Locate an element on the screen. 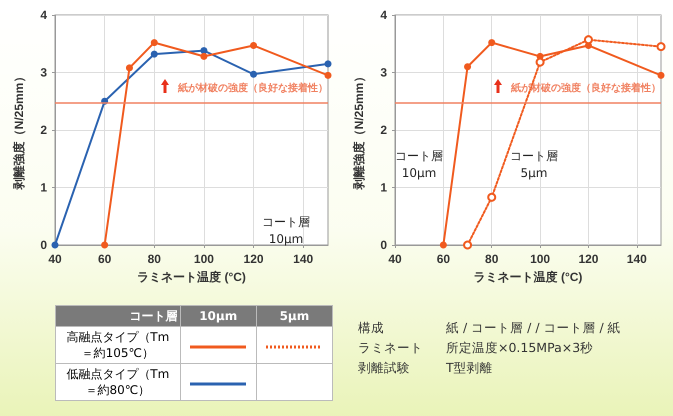 The image size is (673, 416). ref-line-label: 紙が材破の強度（良好な接着性） is located at coordinates (252, 88).